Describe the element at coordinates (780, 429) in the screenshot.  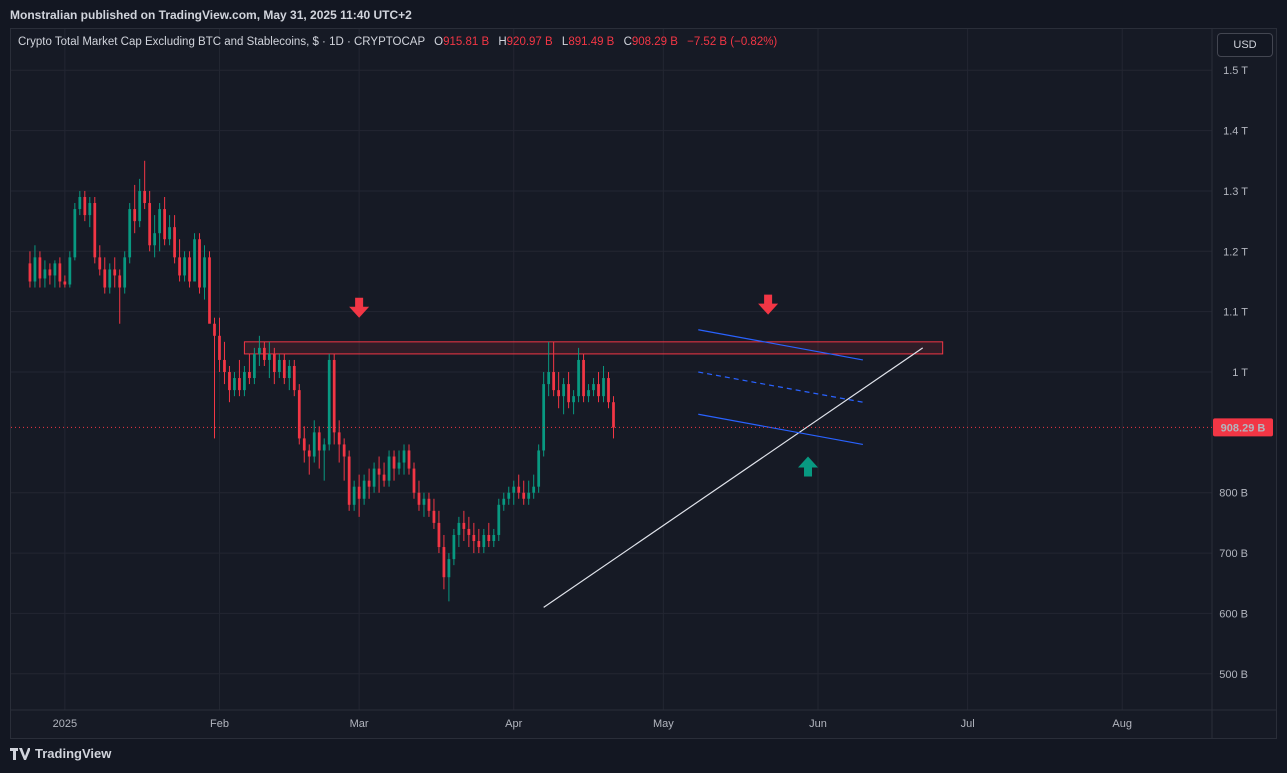
I see `channel-lower-line` at that location.